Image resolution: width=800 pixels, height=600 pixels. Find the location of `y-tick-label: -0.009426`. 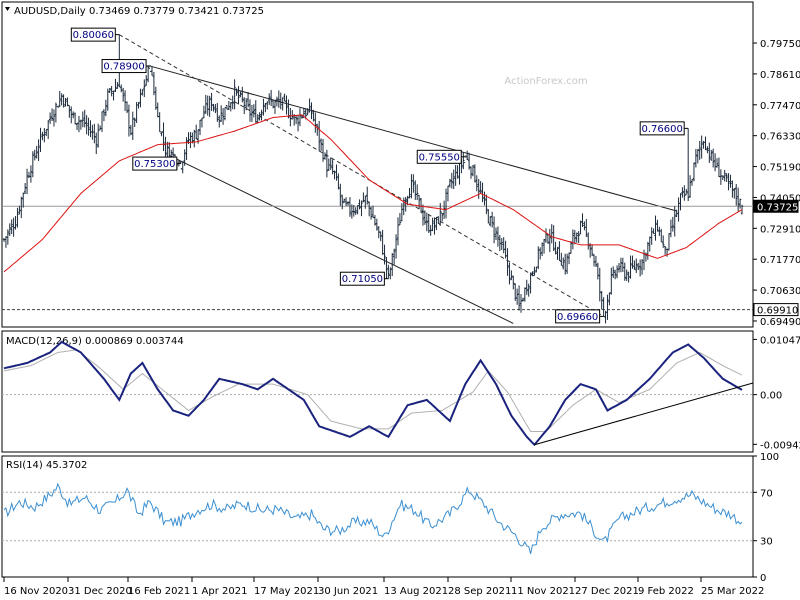

y-tick-label: -0.009426 is located at coordinates (780, 445).